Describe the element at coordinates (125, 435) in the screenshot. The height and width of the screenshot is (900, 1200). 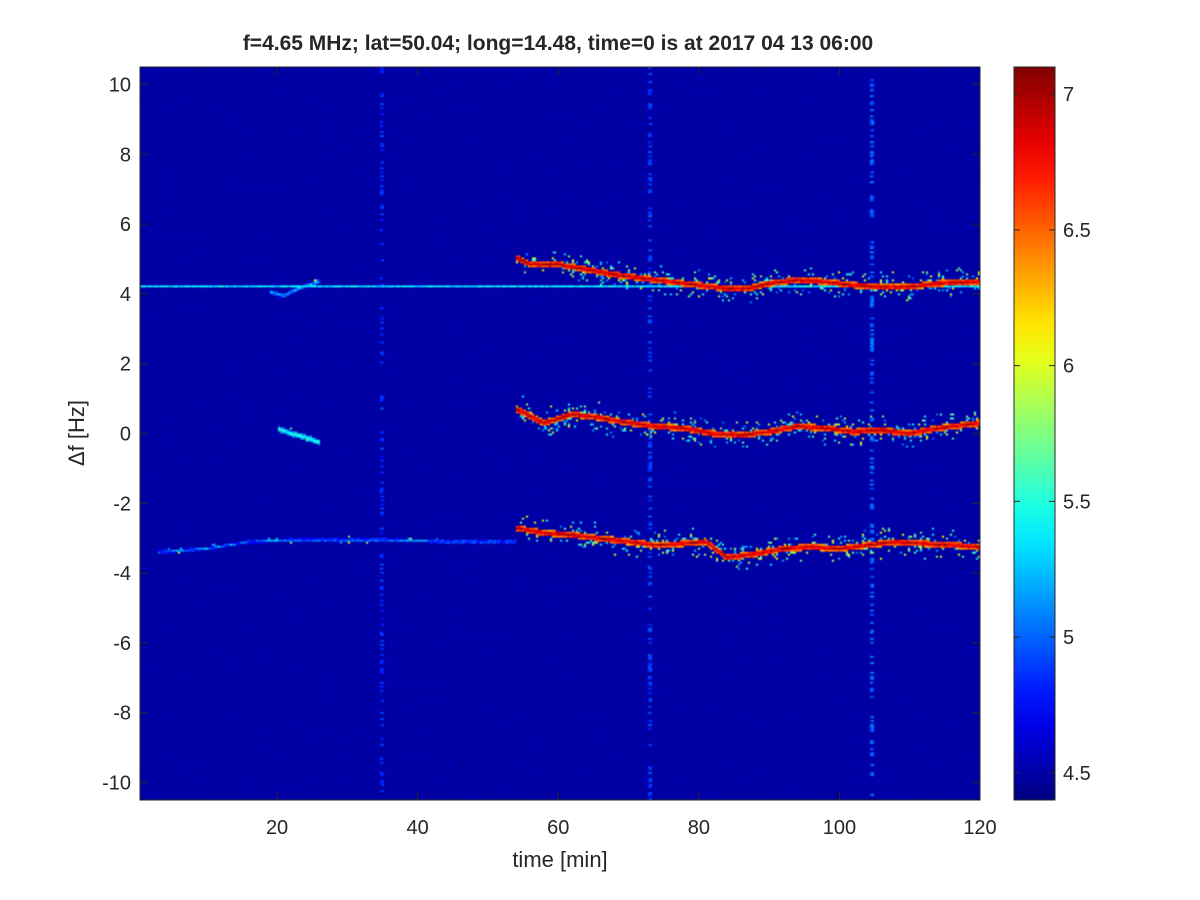
I see `y-tick-label: 0` at that location.